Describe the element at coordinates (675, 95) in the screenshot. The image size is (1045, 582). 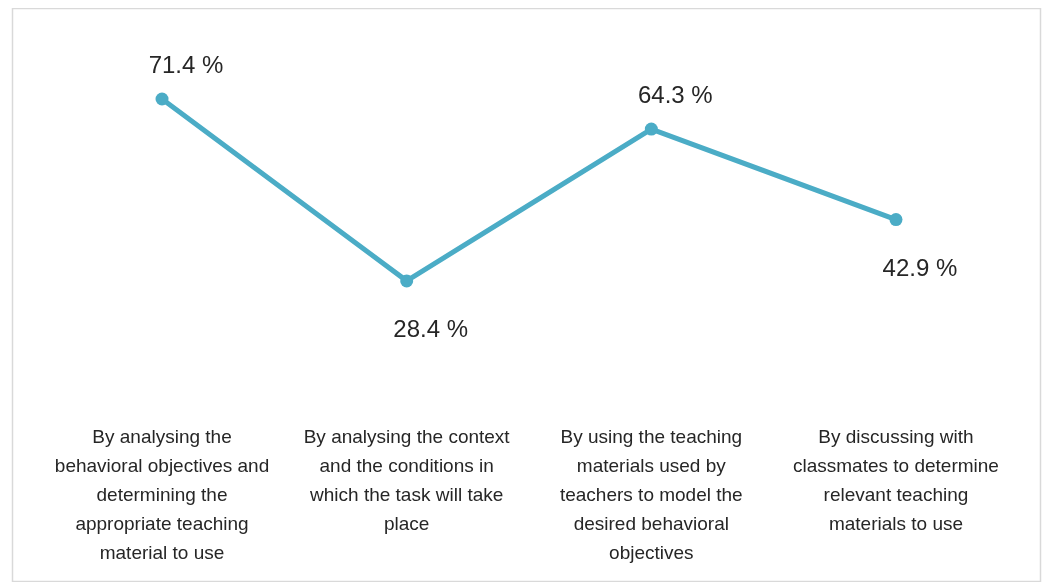
I see `data-label: 64.3 %` at that location.